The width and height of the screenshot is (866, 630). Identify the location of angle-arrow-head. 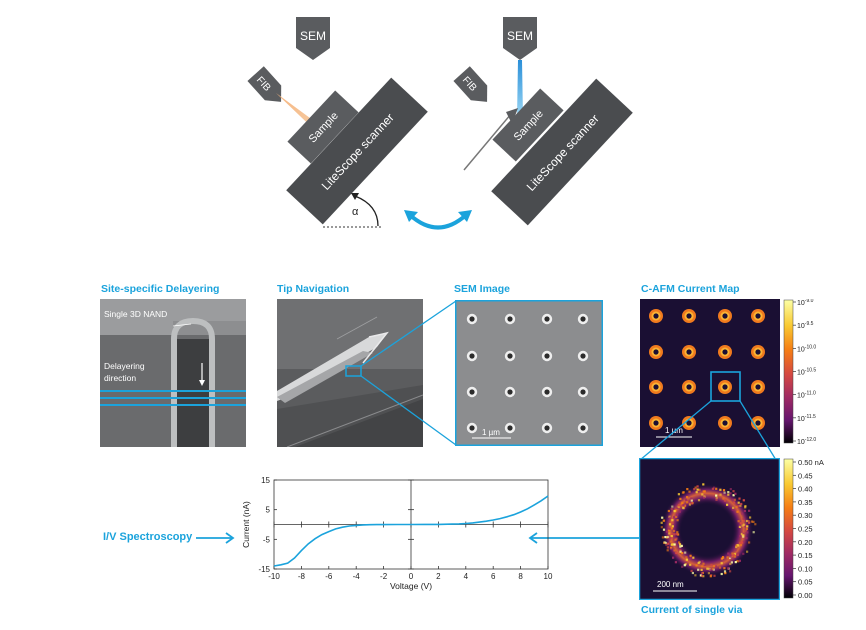
(355, 196).